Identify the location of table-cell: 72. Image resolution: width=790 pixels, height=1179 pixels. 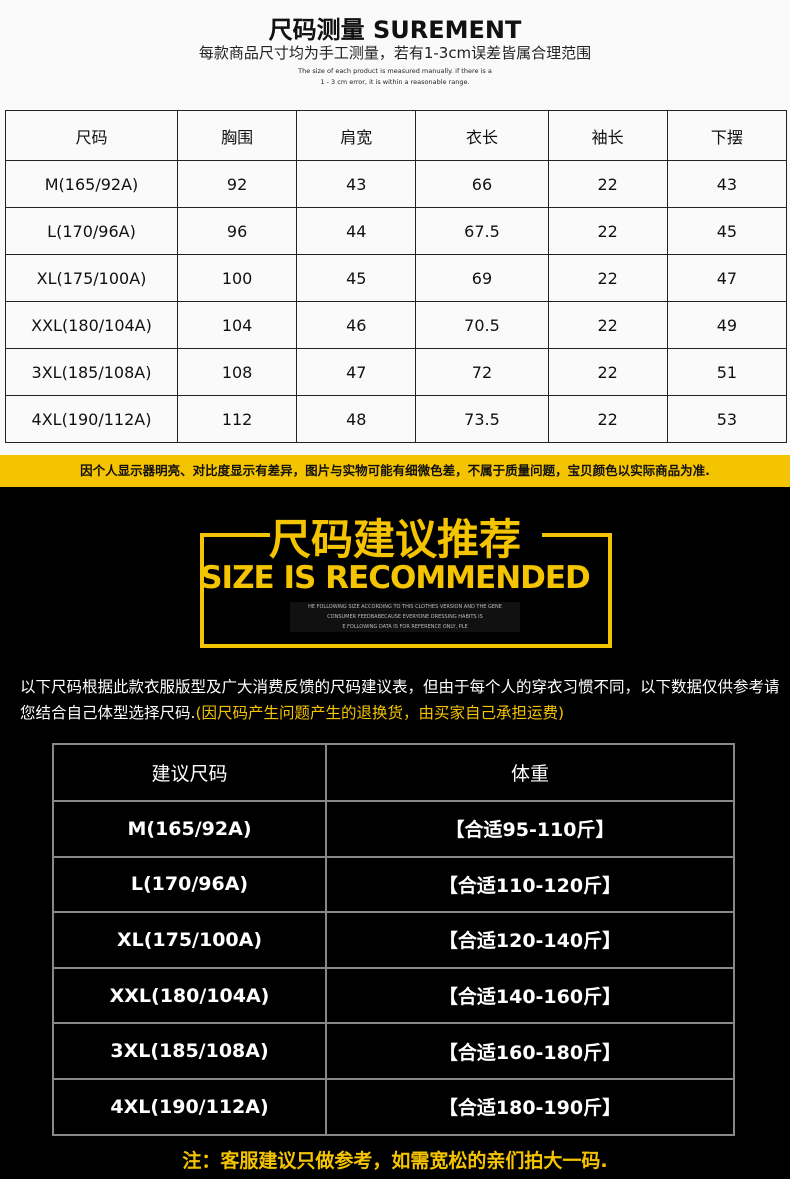
(482, 372).